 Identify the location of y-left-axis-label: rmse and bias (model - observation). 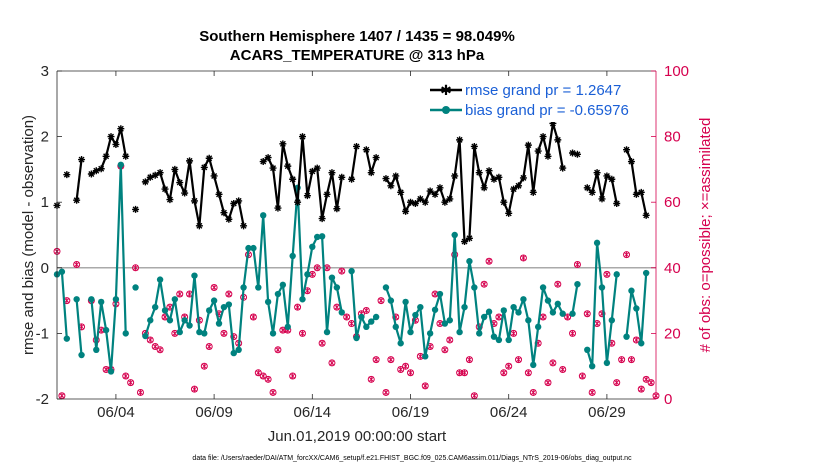
(28, 235).